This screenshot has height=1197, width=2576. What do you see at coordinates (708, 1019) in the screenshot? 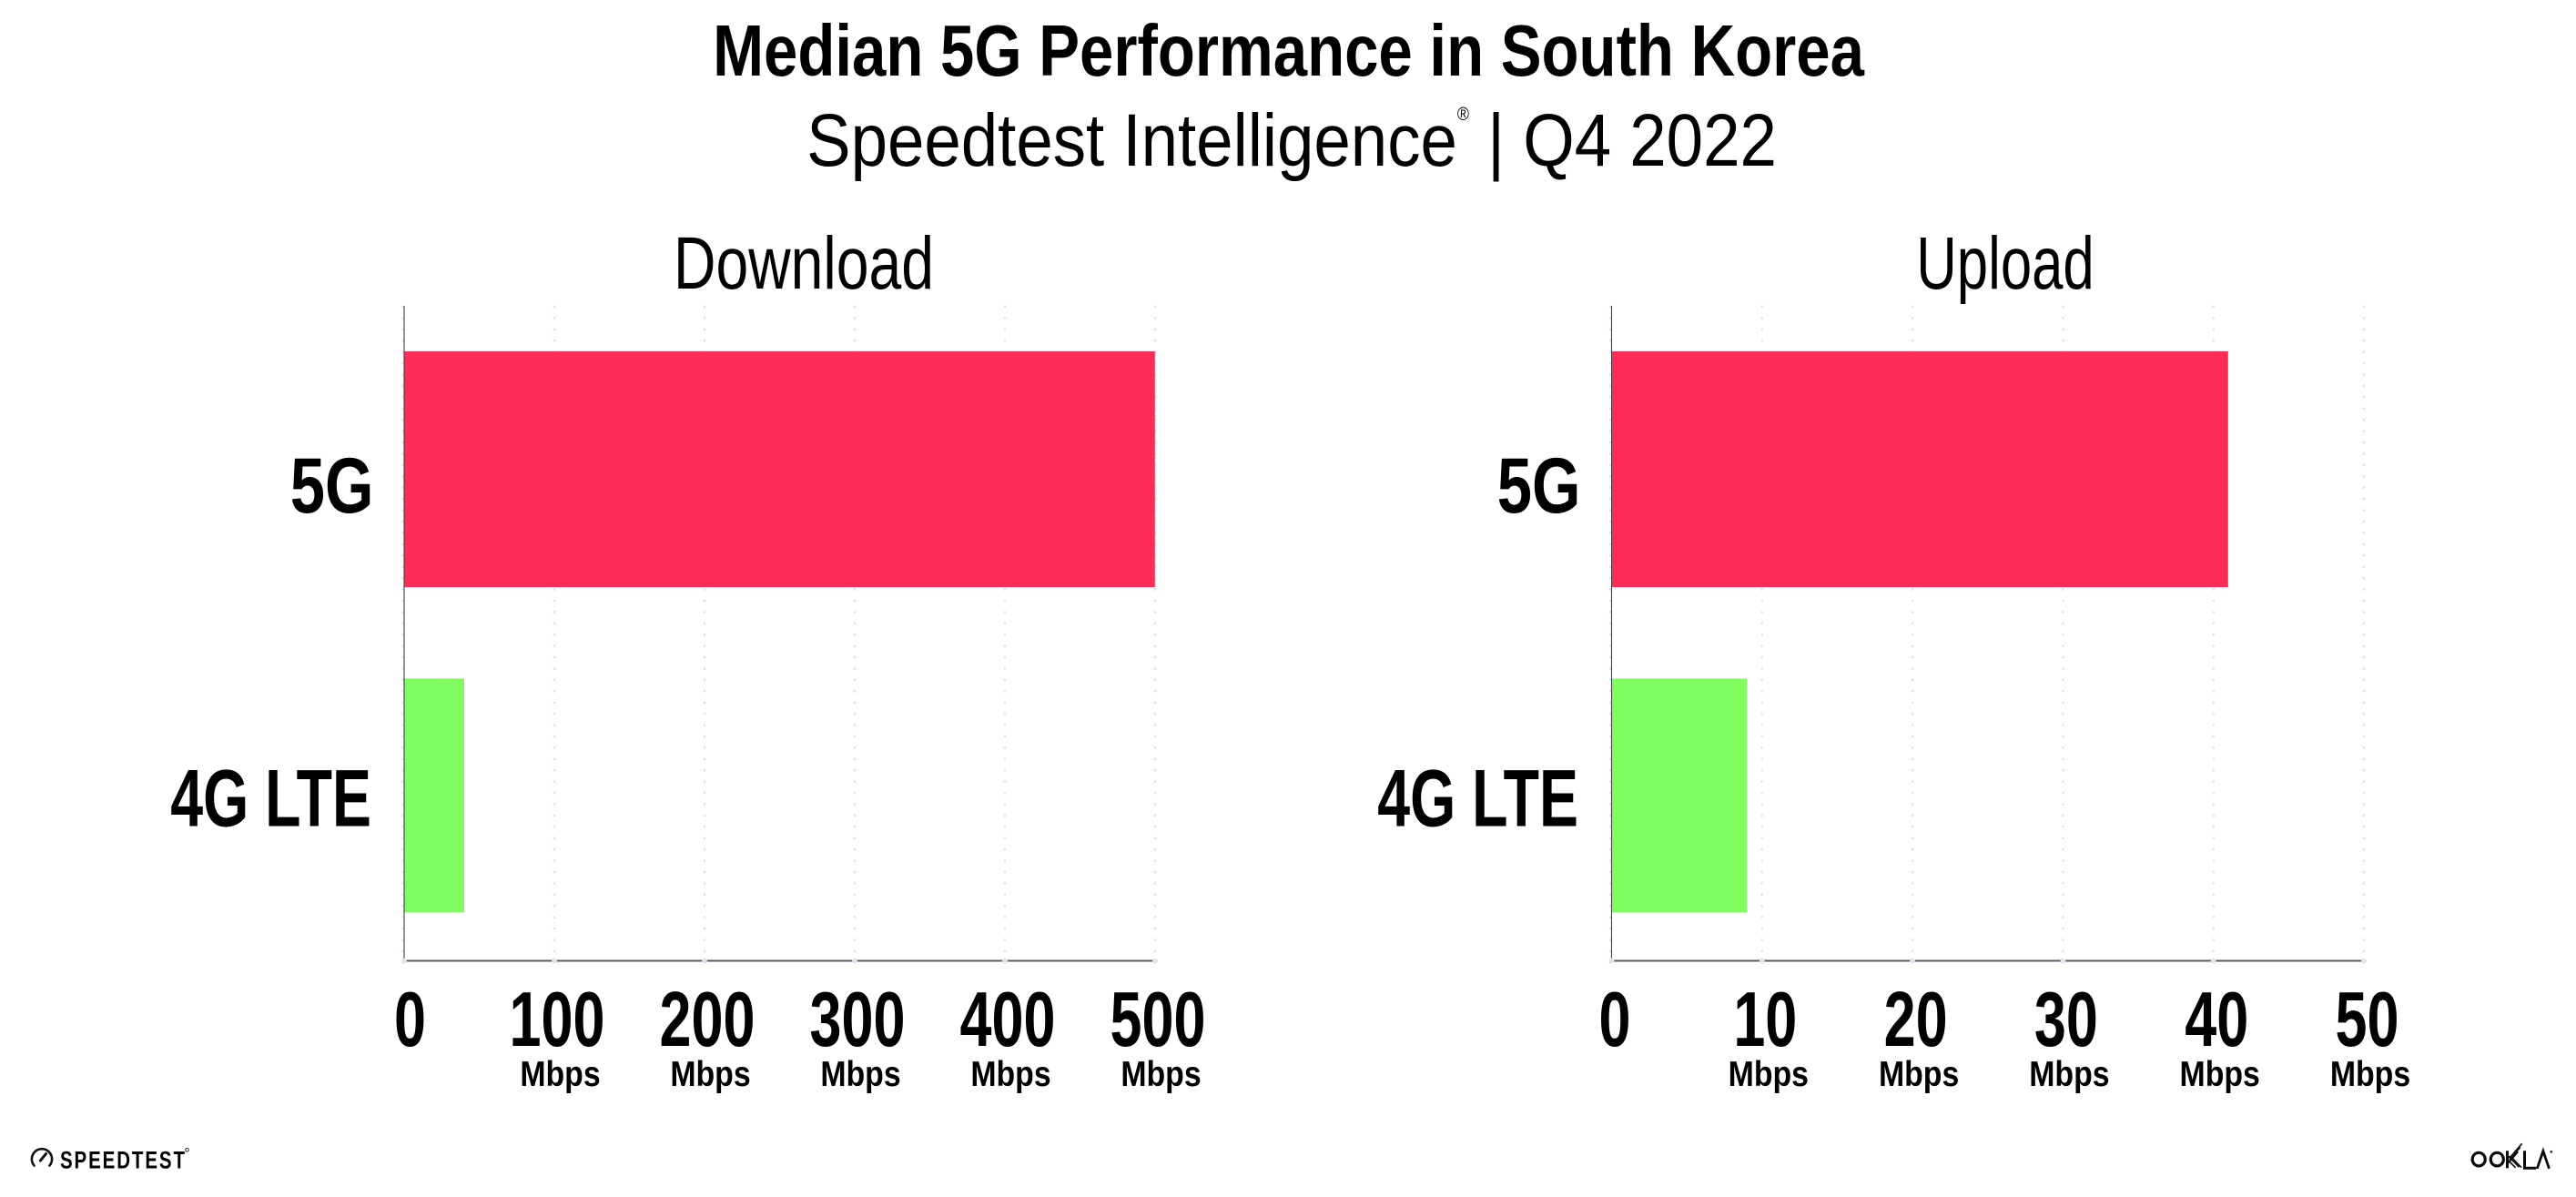
I see `svg-text: 200` at bounding box center [708, 1019].